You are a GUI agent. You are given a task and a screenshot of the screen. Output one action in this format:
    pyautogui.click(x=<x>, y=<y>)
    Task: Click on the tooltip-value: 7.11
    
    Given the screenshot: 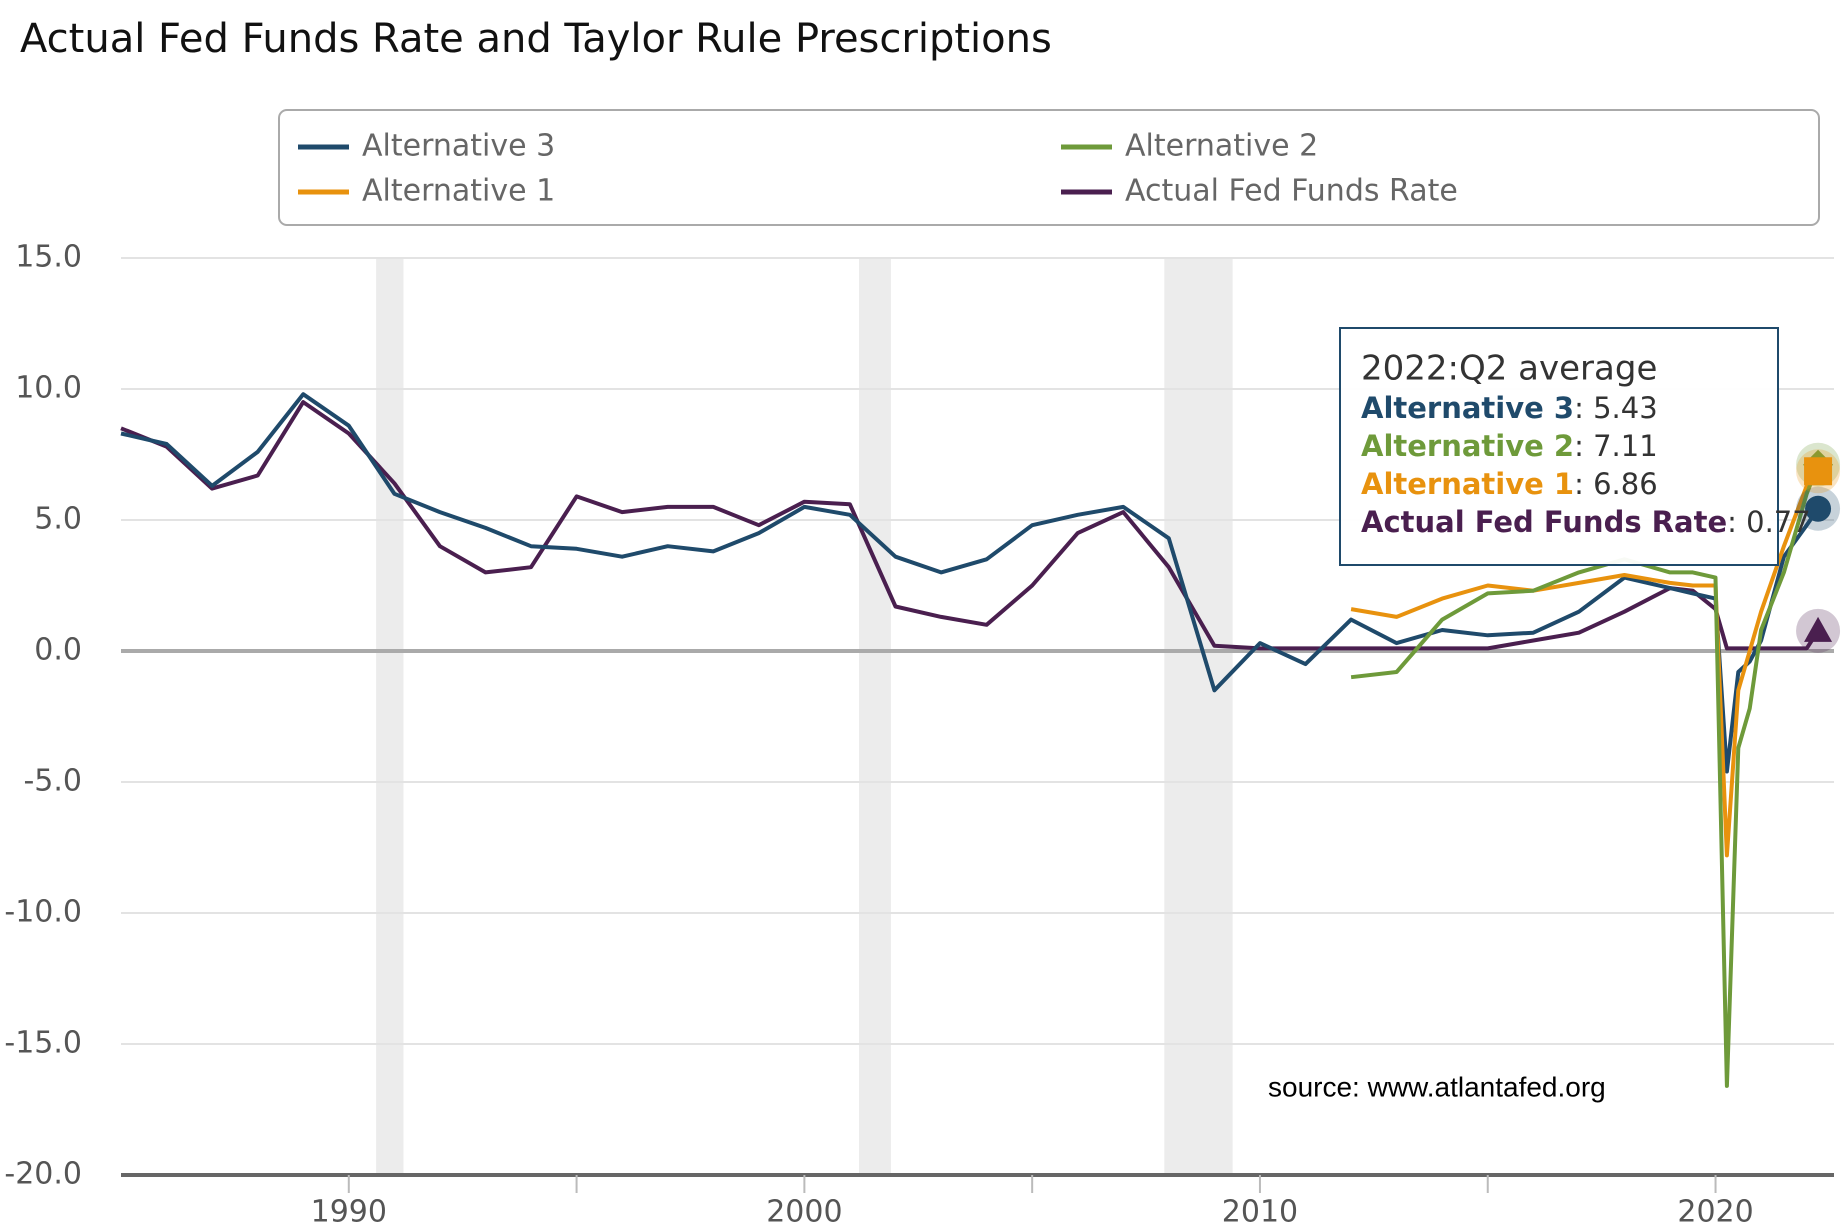 What is the action you would take?
    pyautogui.click(x=1625, y=446)
    